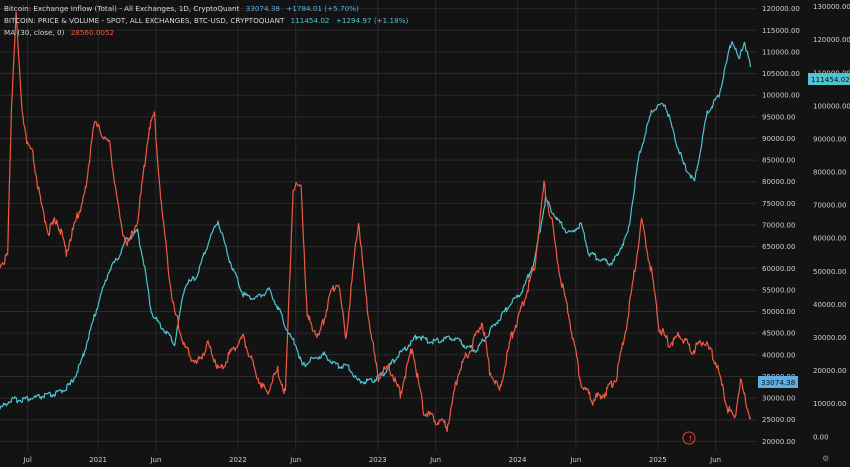 This screenshot has height=467, width=850. What do you see at coordinates (829, 173) in the screenshot?
I see `inflow-axis-tick-label: 80000.00` at bounding box center [829, 173].